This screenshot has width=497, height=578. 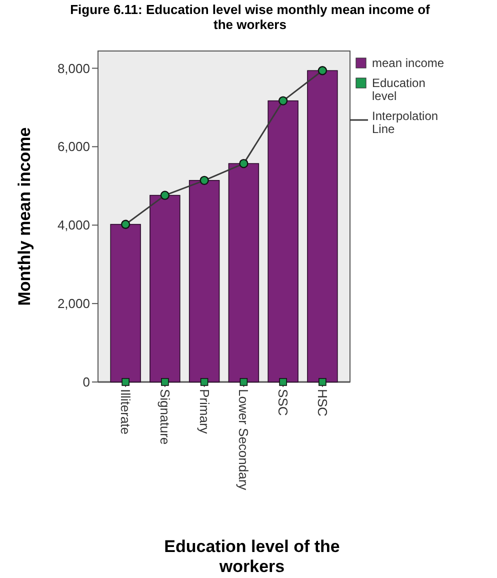 I want to click on x-tick-label: Illiterate, so click(x=126, y=412).